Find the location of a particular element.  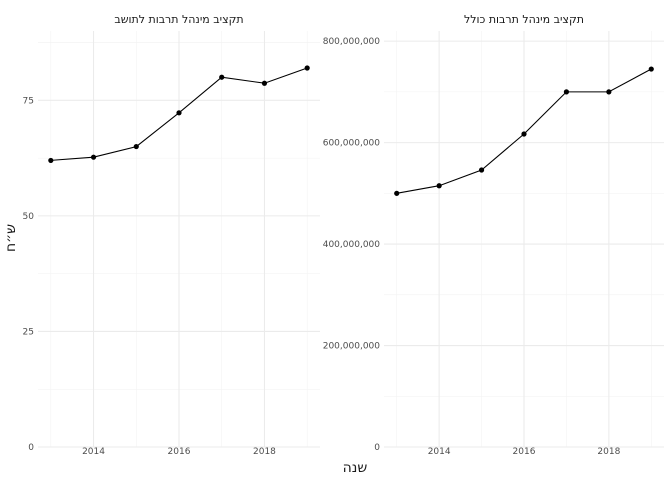

y-tick-label: 600,000,000 is located at coordinates (352, 144).